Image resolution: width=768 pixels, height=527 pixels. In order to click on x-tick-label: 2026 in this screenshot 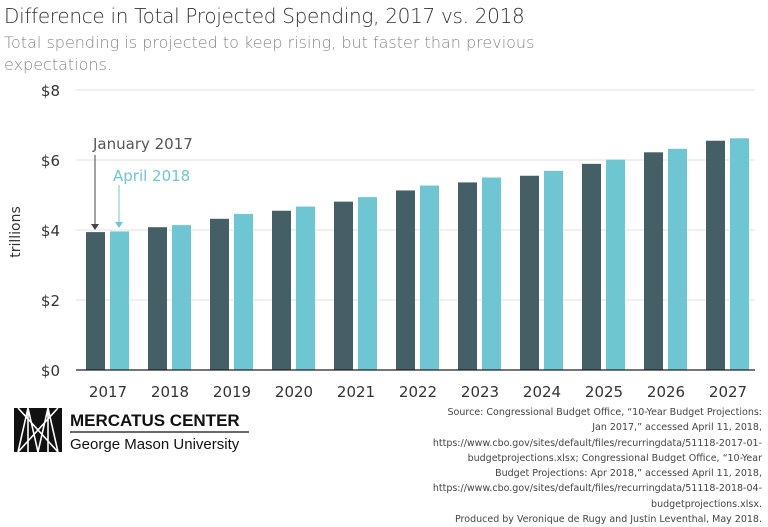, I will do `click(666, 391)`.